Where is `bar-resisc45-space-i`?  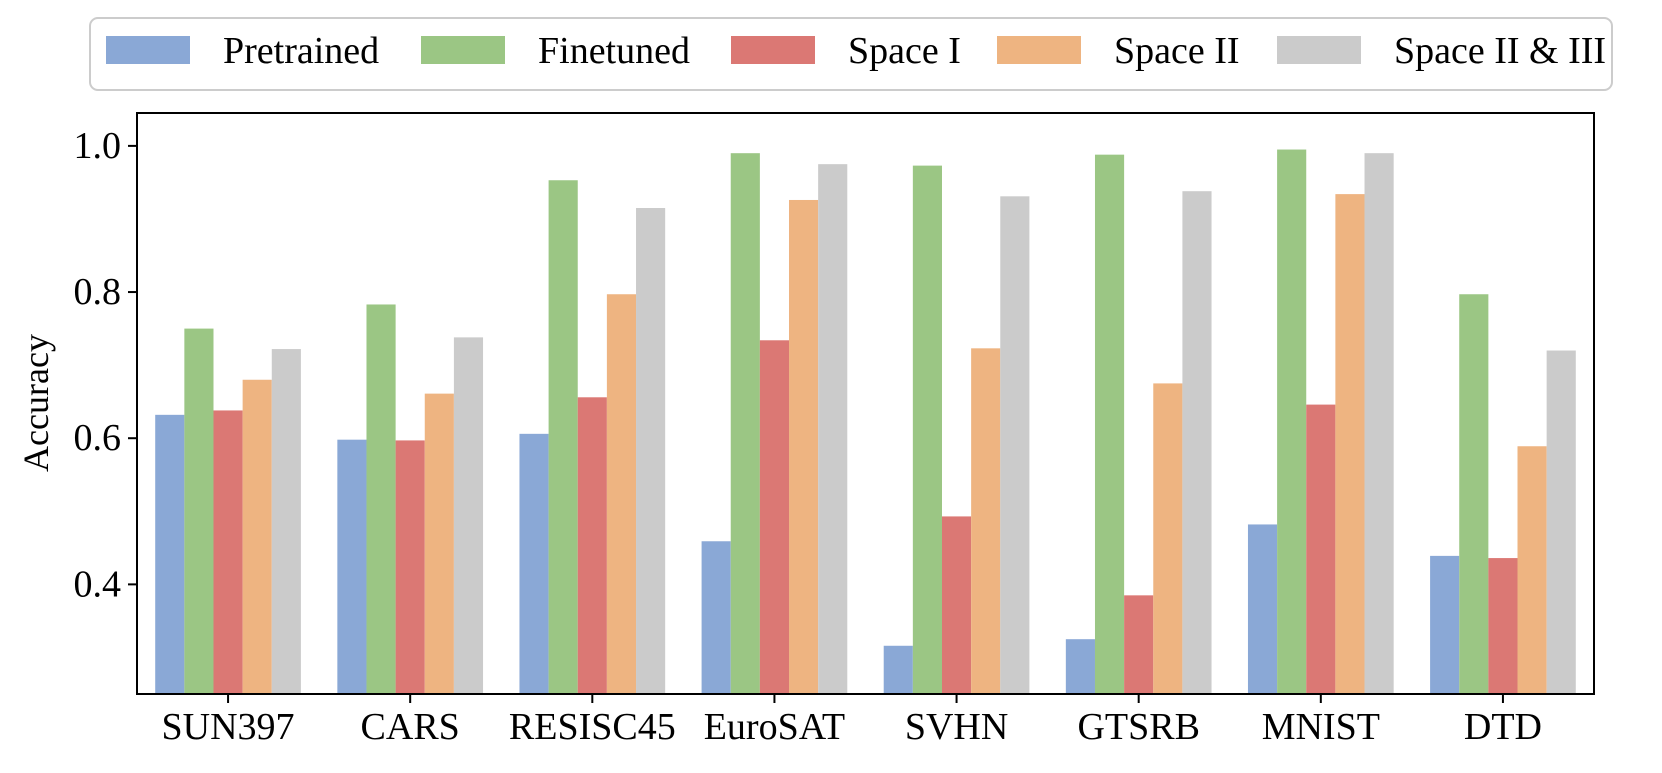
bar-resisc45-space-i is located at coordinates (592, 545).